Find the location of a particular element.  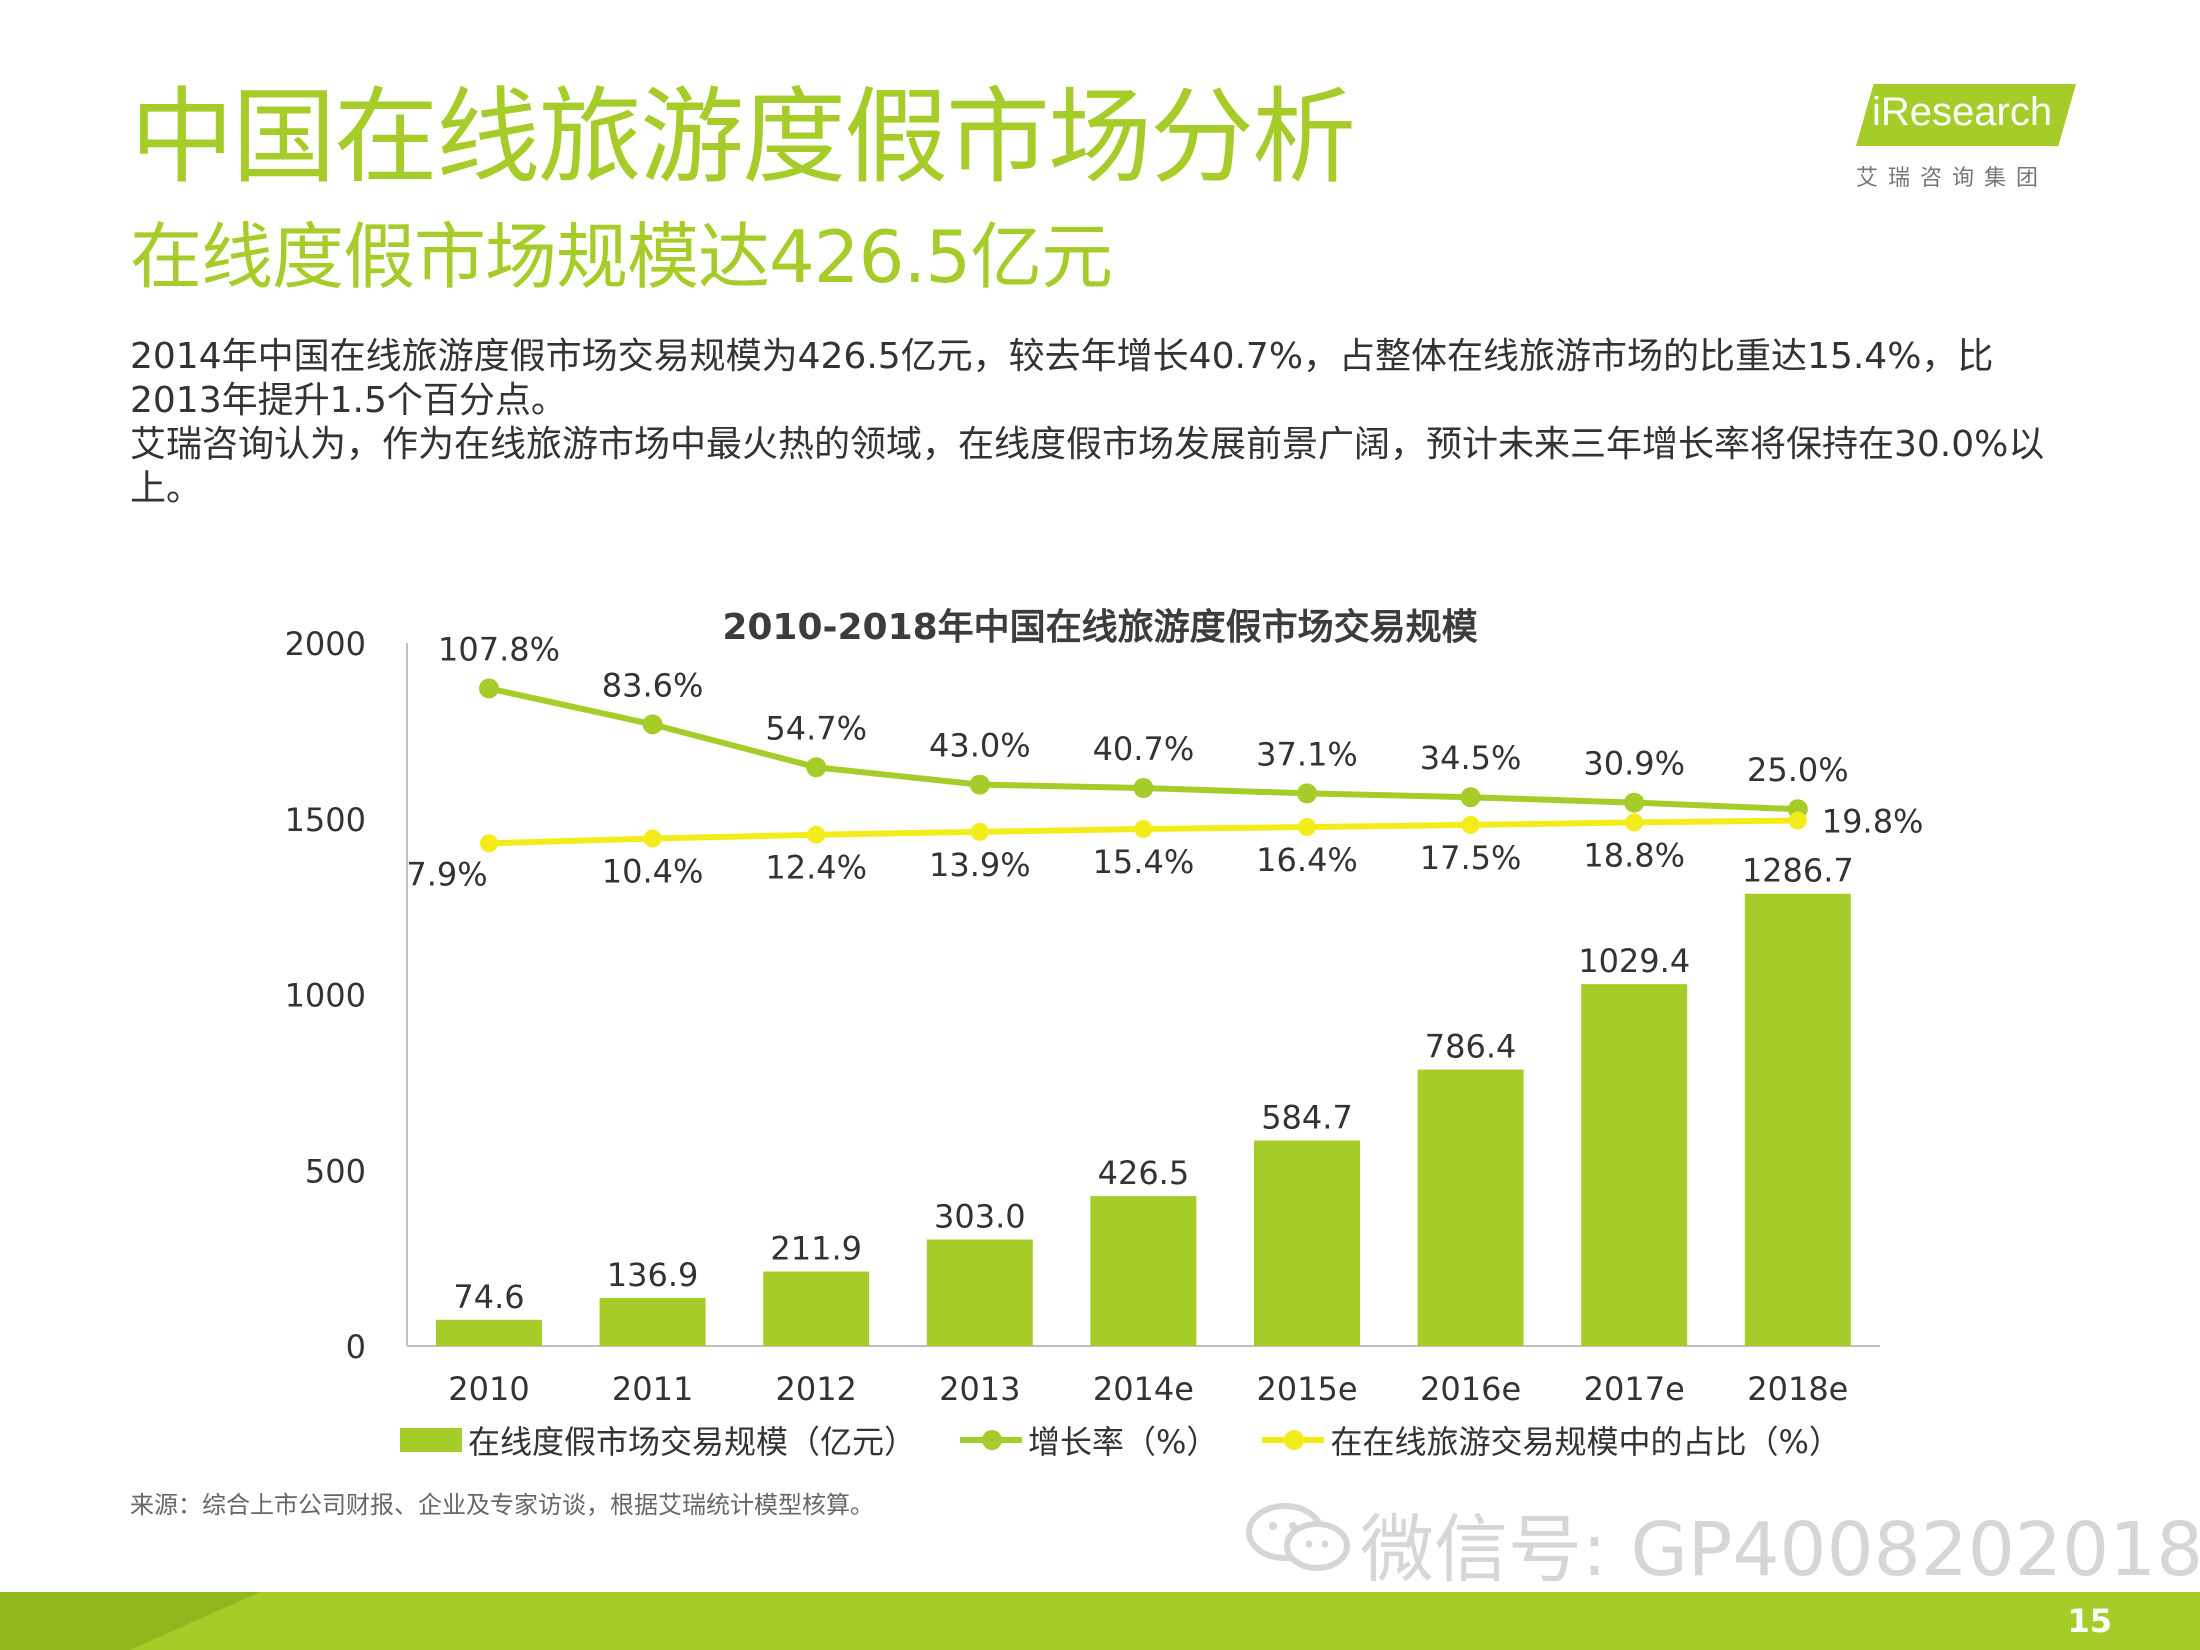

y-tick-label: 500 is located at coordinates (335, 1171).